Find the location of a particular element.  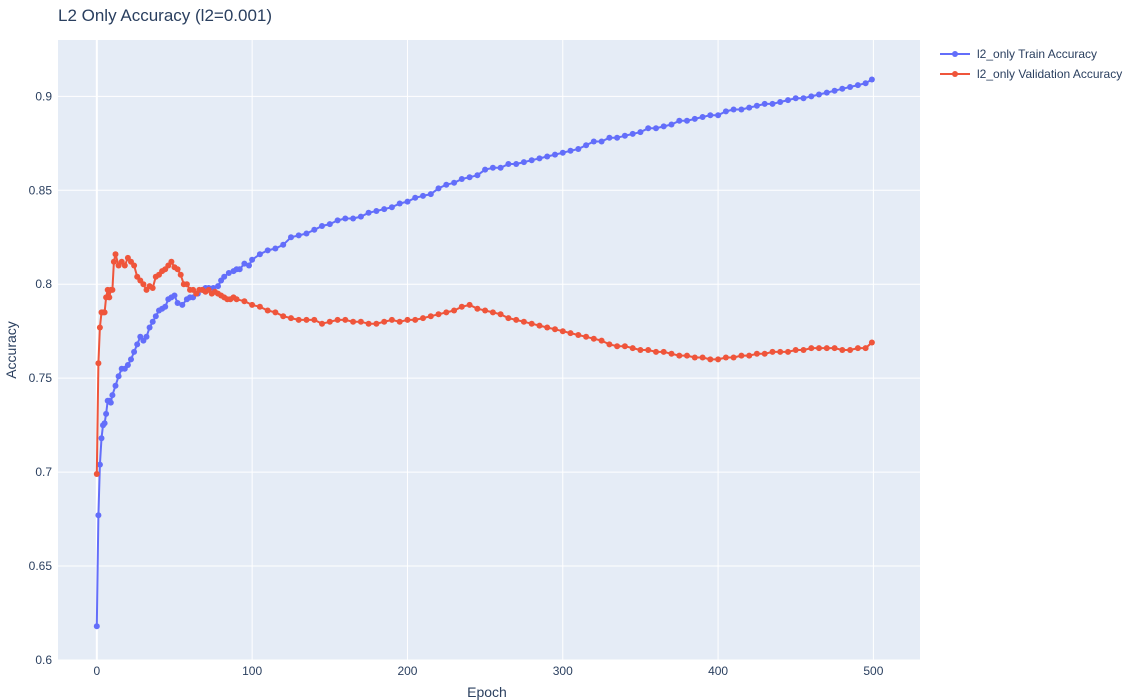

chart-title: L2 Only Accuracy (l2=0.001) is located at coordinates (165, 15).